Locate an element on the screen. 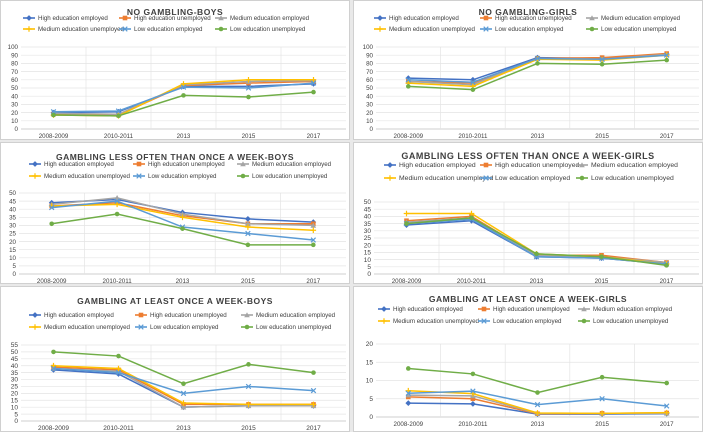 The width and height of the screenshot is (703, 432). y-tick-label: 25 is located at coordinates (368, 238).